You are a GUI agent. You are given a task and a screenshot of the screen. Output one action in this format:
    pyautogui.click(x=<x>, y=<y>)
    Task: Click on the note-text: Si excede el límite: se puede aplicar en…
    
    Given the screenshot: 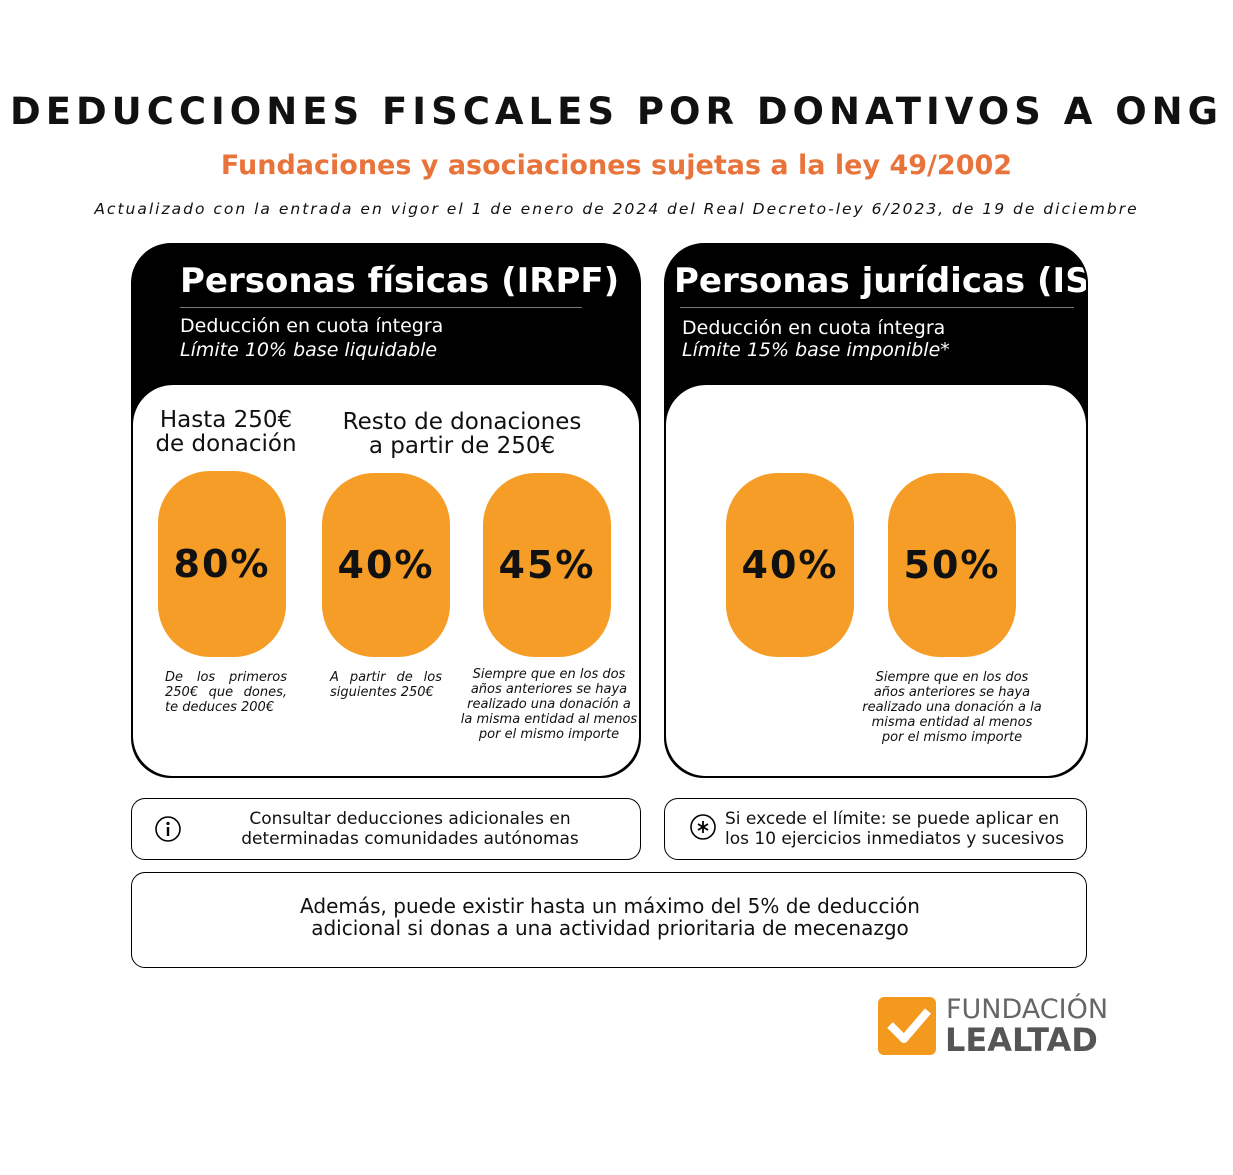 What is the action you would take?
    pyautogui.click(x=895, y=829)
    